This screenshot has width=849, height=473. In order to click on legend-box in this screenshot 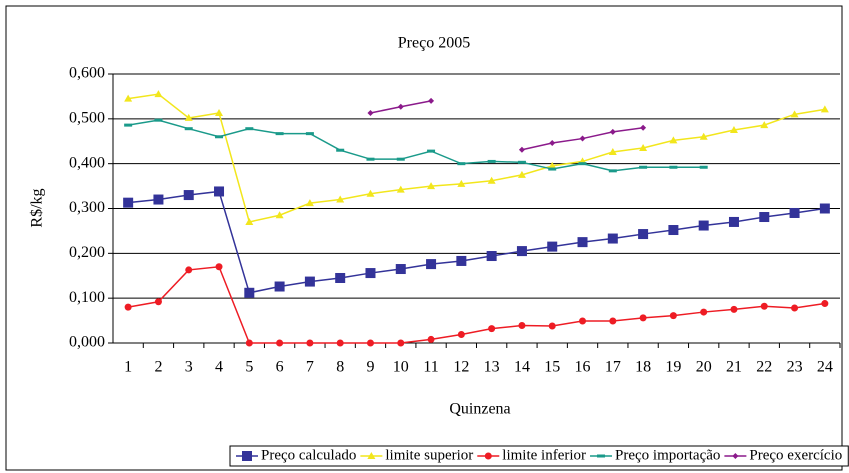, I will do `click(539, 456)`.